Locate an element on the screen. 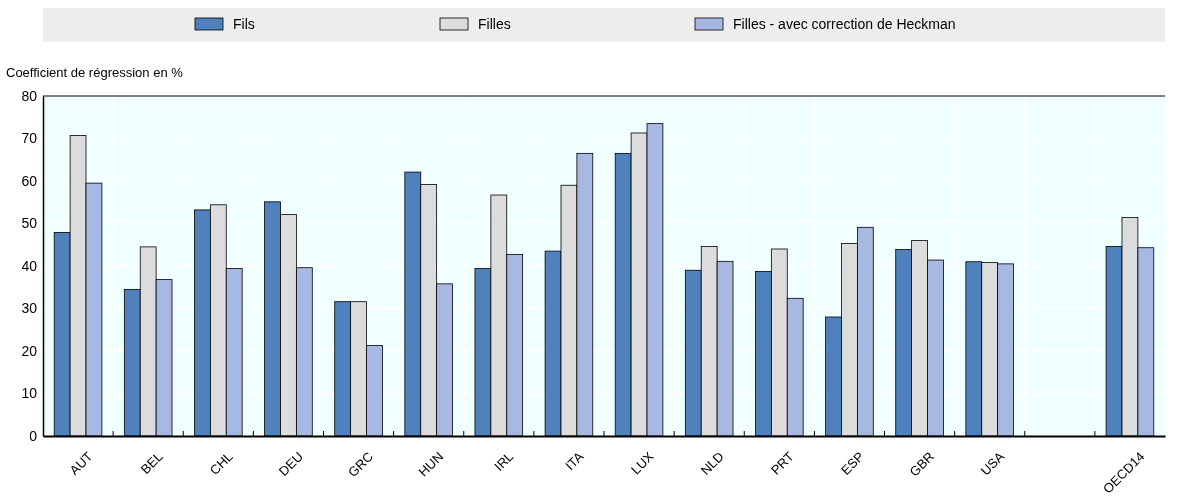 The height and width of the screenshot is (496, 1180). x-tick-label: ITA is located at coordinates (574, 461).